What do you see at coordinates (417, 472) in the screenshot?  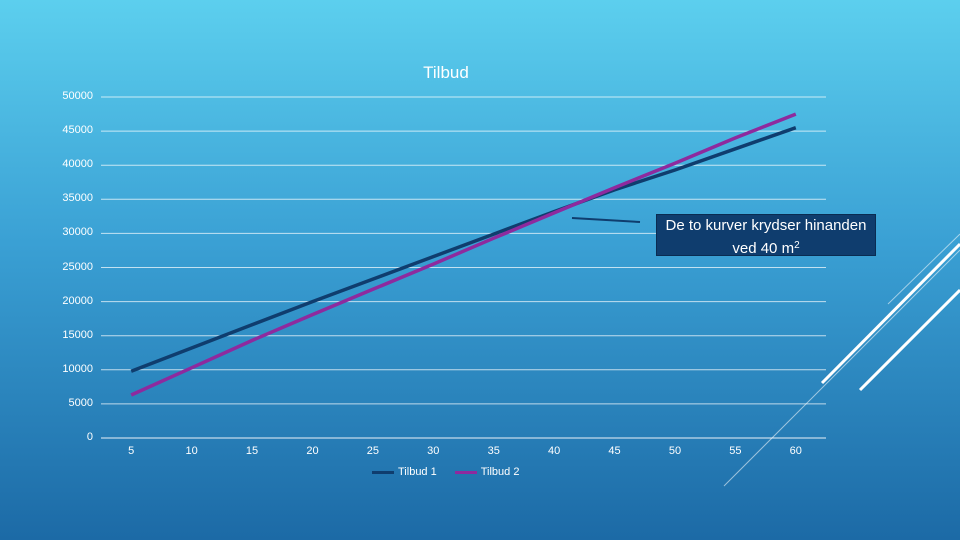 I see `legend-label: Tilbud 1` at bounding box center [417, 472].